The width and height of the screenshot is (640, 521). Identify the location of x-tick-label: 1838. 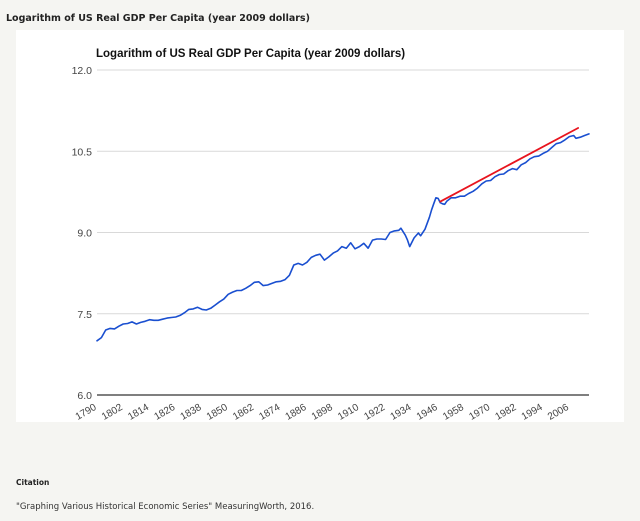
(191, 412).